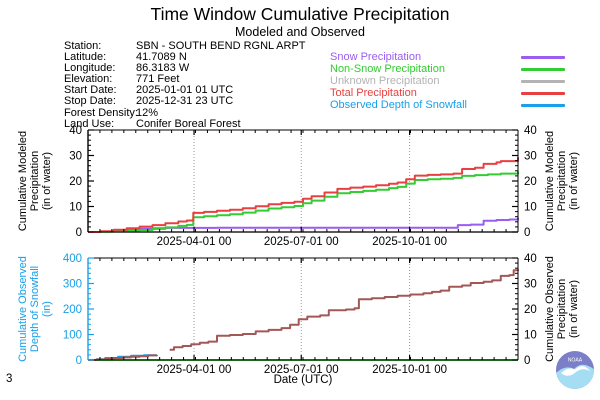 The image size is (600, 400). Describe the element at coordinates (72, 336) in the screenshot. I see `y-tick-label: 100` at that location.